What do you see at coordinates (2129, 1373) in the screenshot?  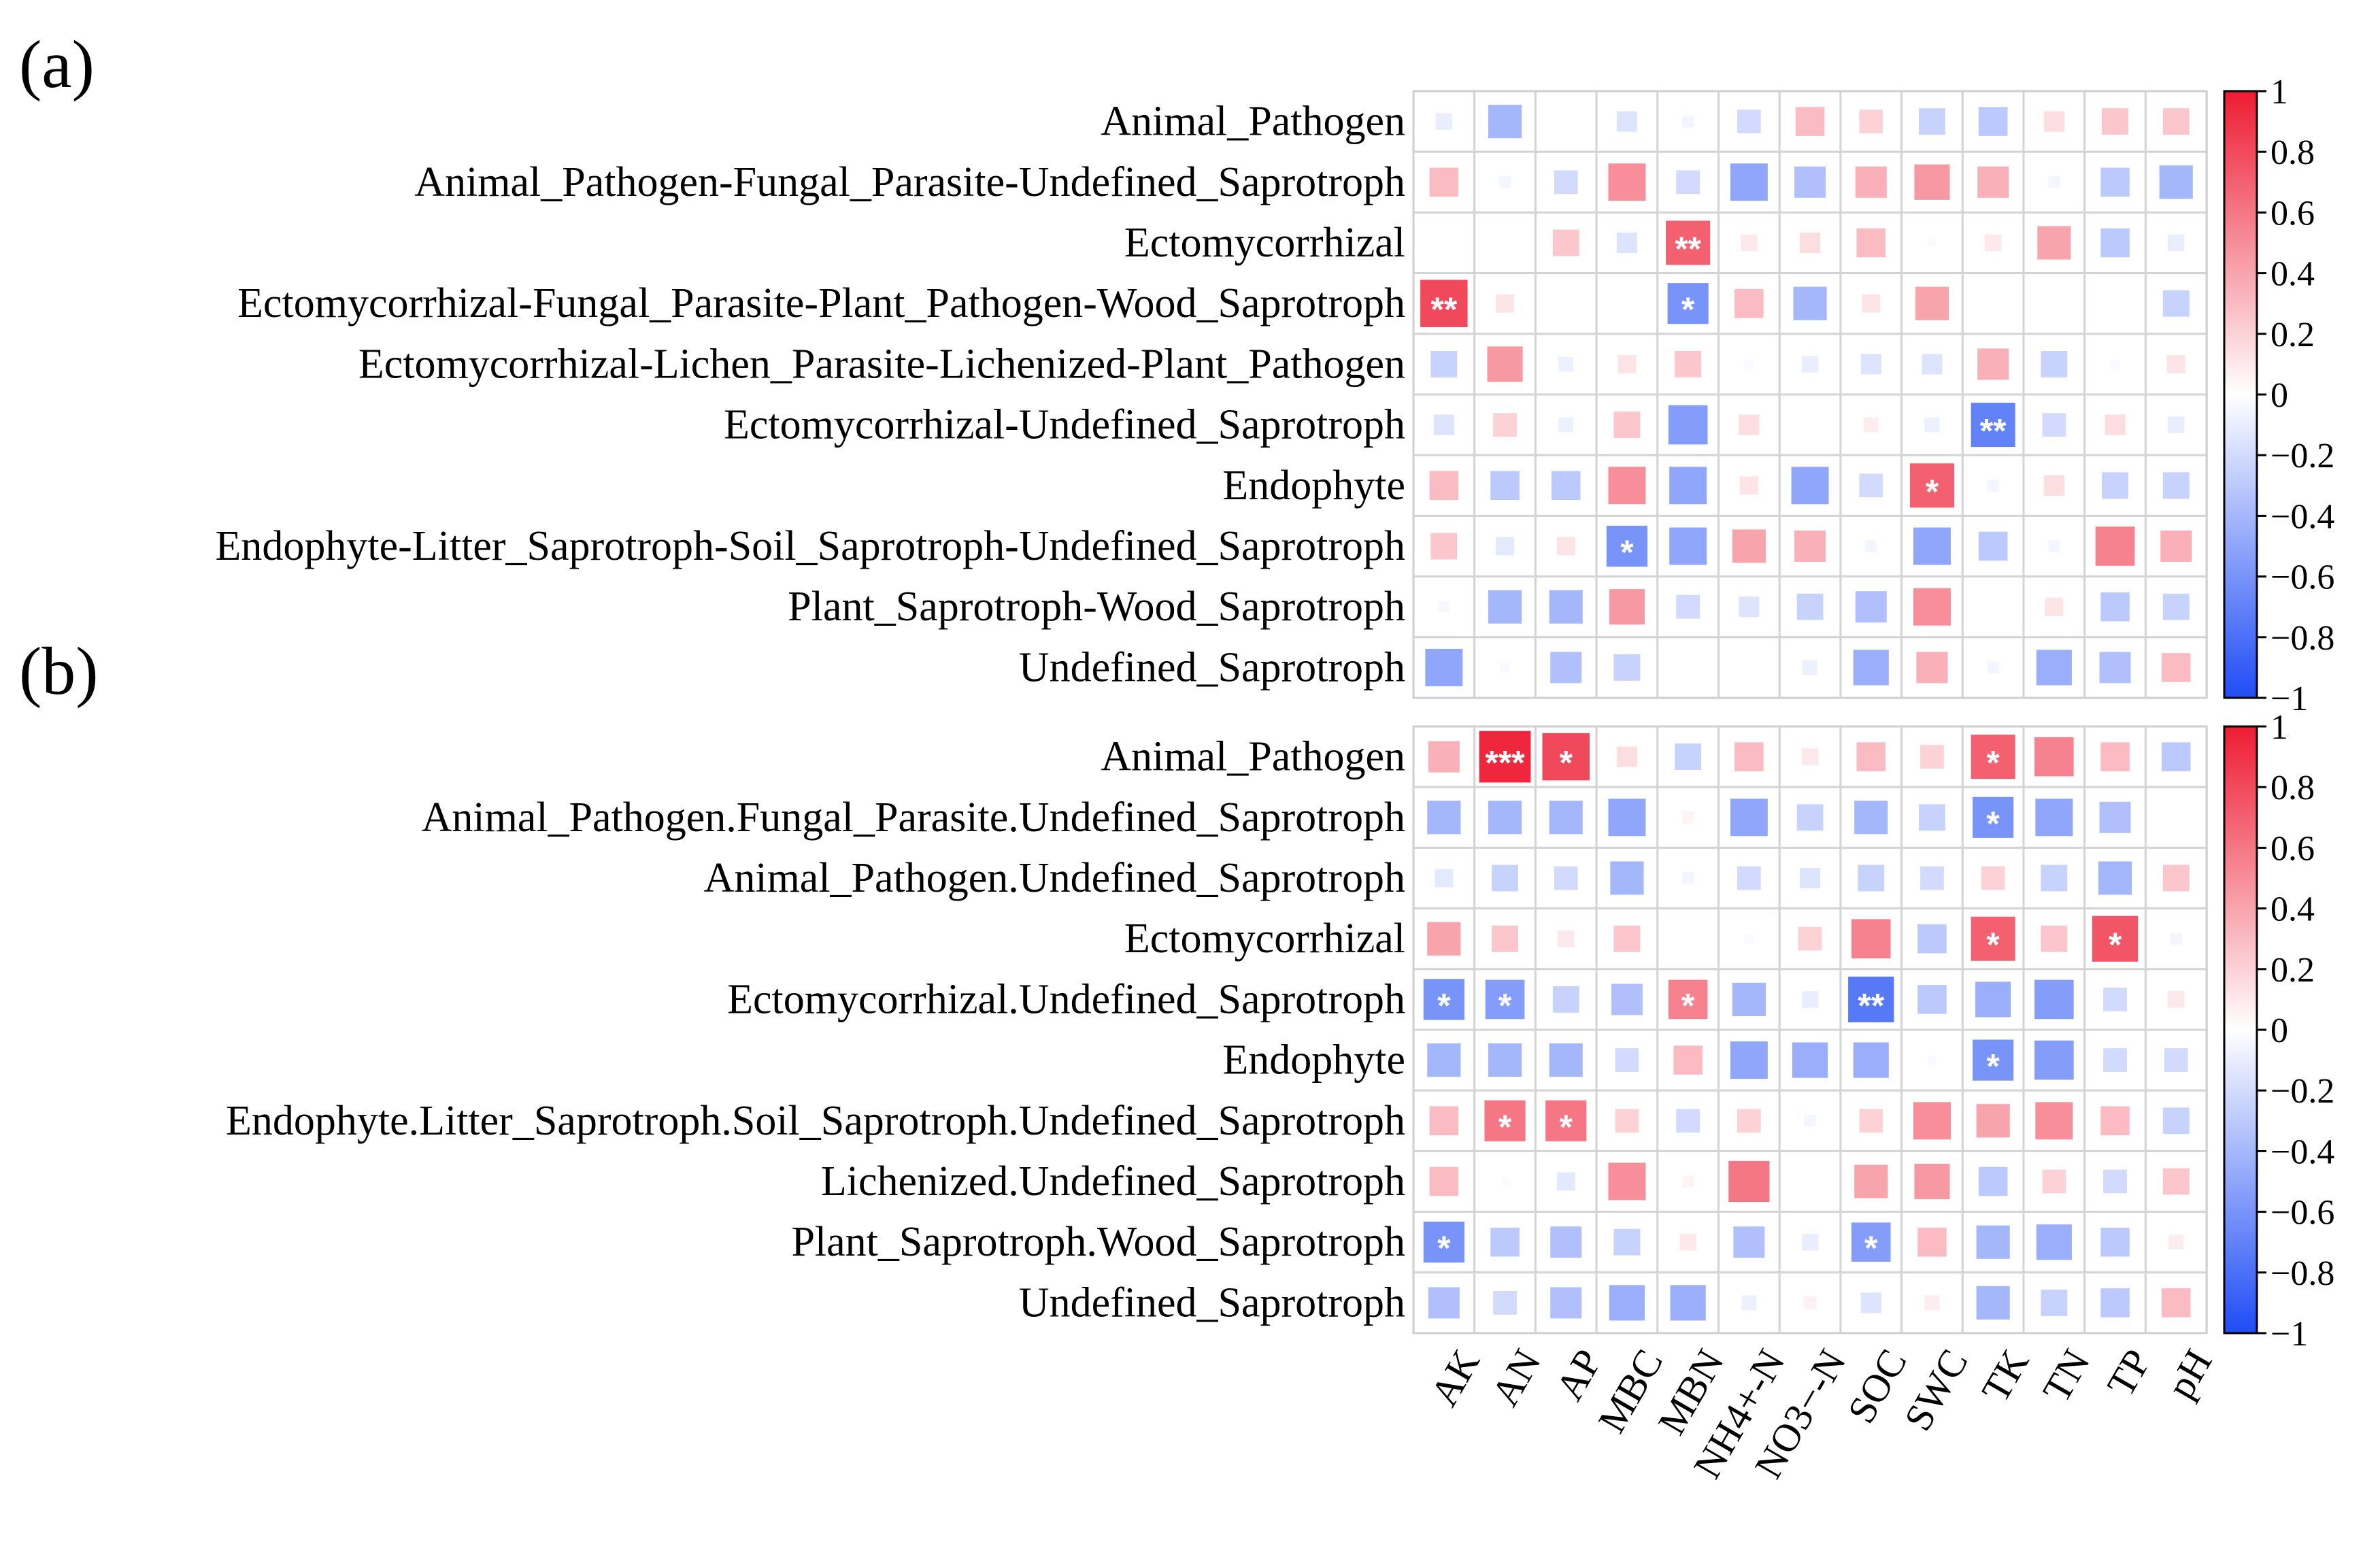 I see `column-label: TP` at bounding box center [2129, 1373].